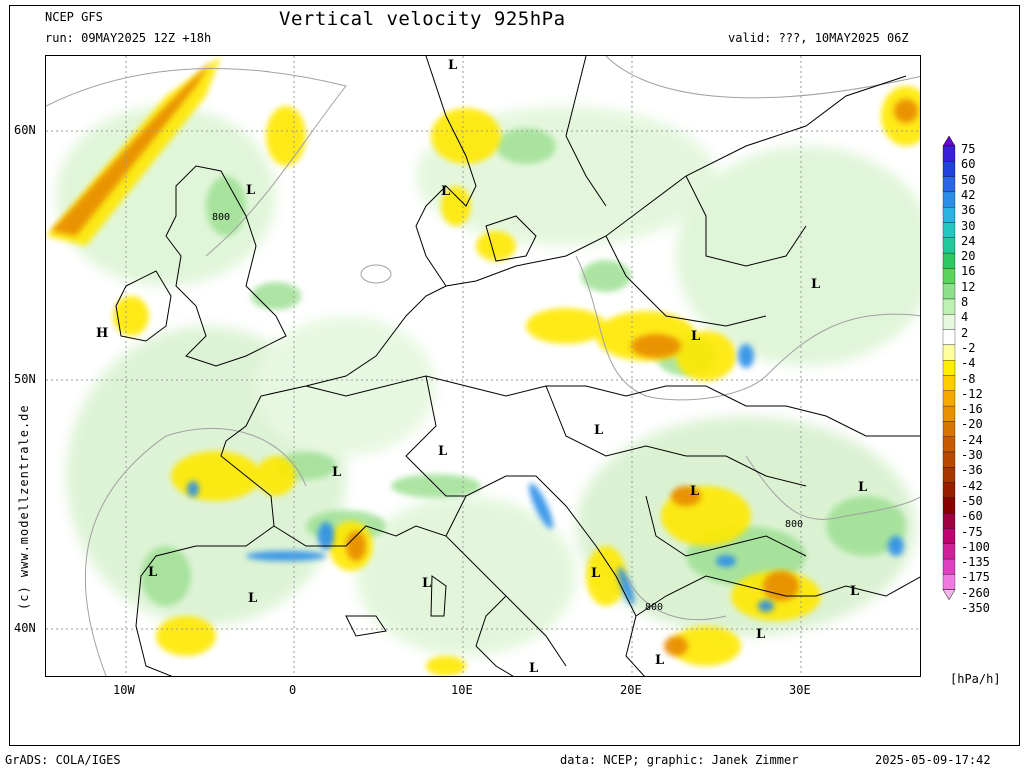 The width and height of the screenshot is (1024, 768). I want to click on colorbar-level: 12, so click(968, 286).